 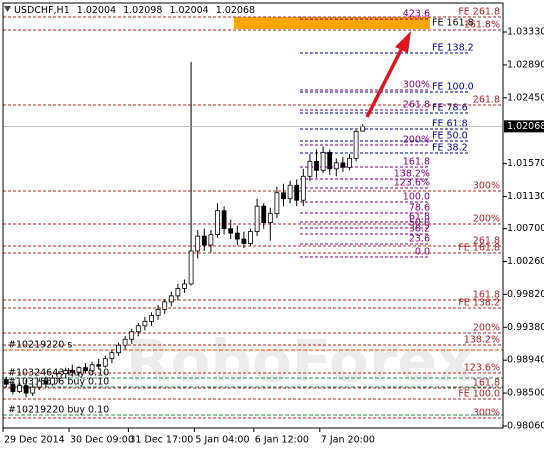 What do you see at coordinates (102, 440) in the screenshot?
I see `x-tick-label: 30 Dec 09:00` at bounding box center [102, 440].